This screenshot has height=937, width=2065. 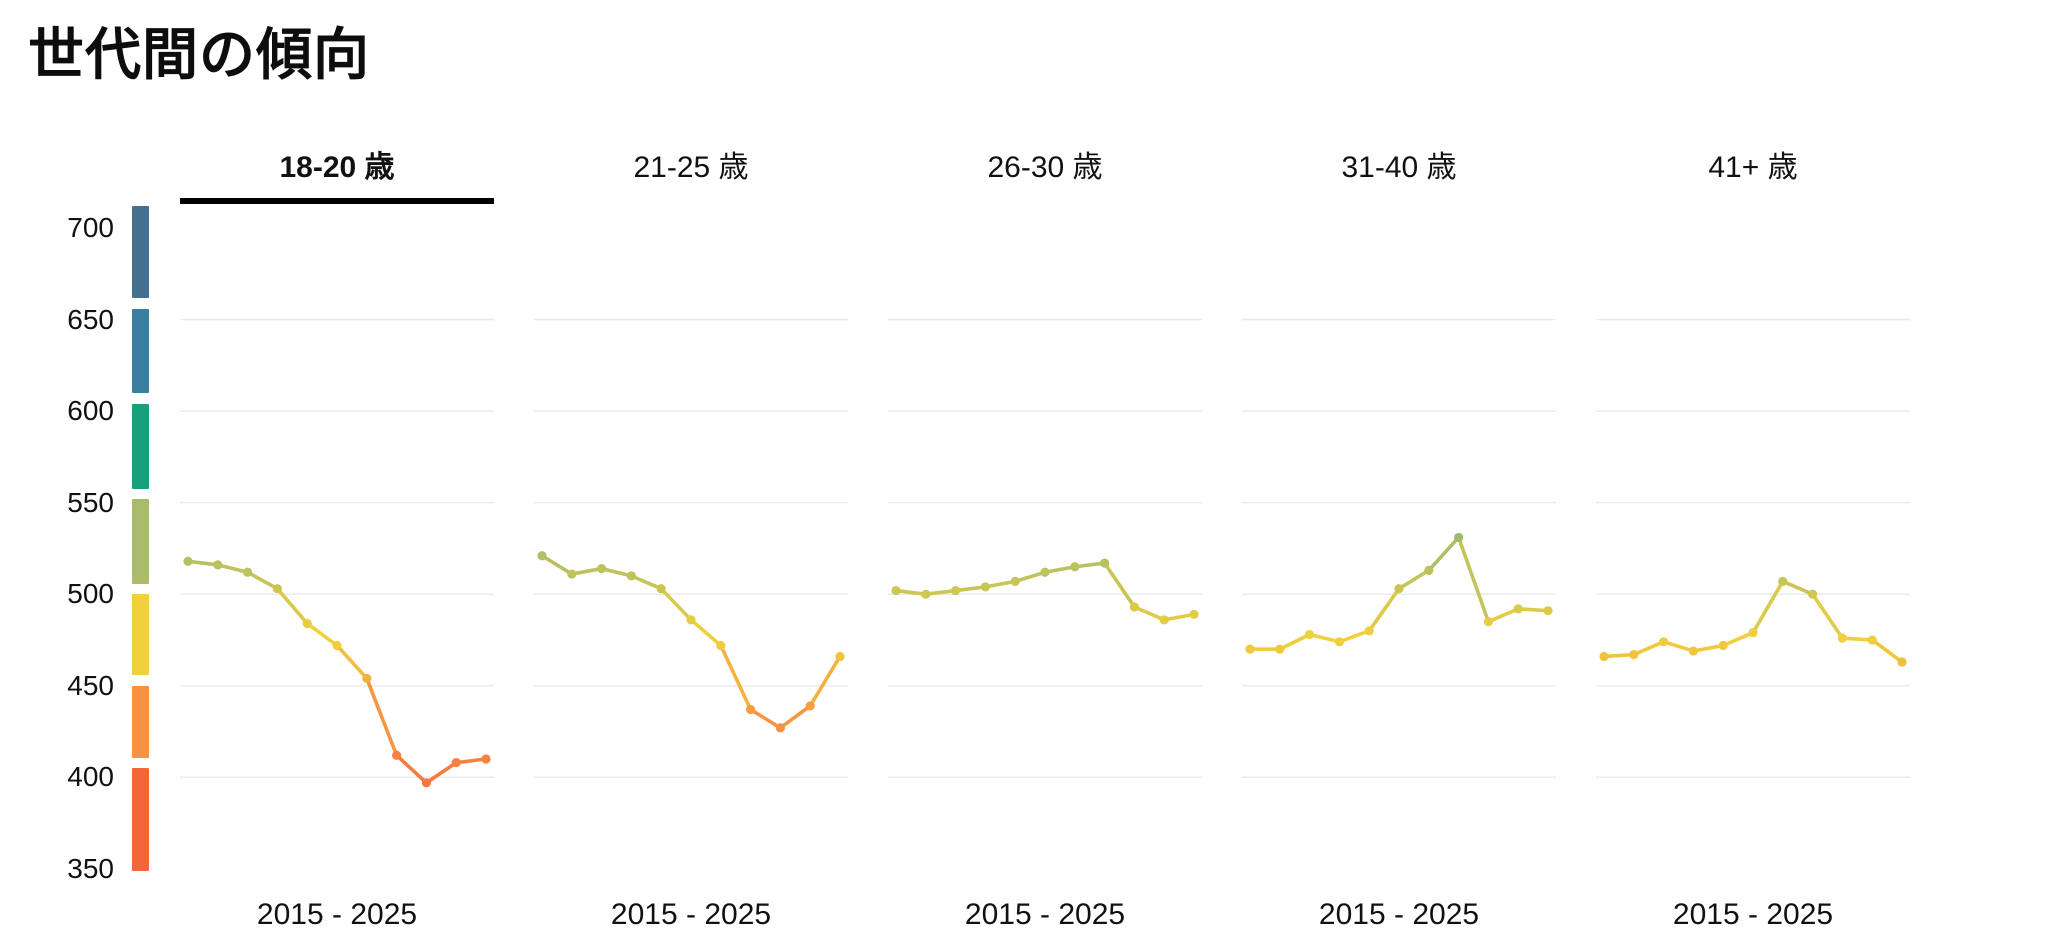 I want to click on panel-2: 26-30 歳 2015 - 2025, so click(x=1045, y=540).